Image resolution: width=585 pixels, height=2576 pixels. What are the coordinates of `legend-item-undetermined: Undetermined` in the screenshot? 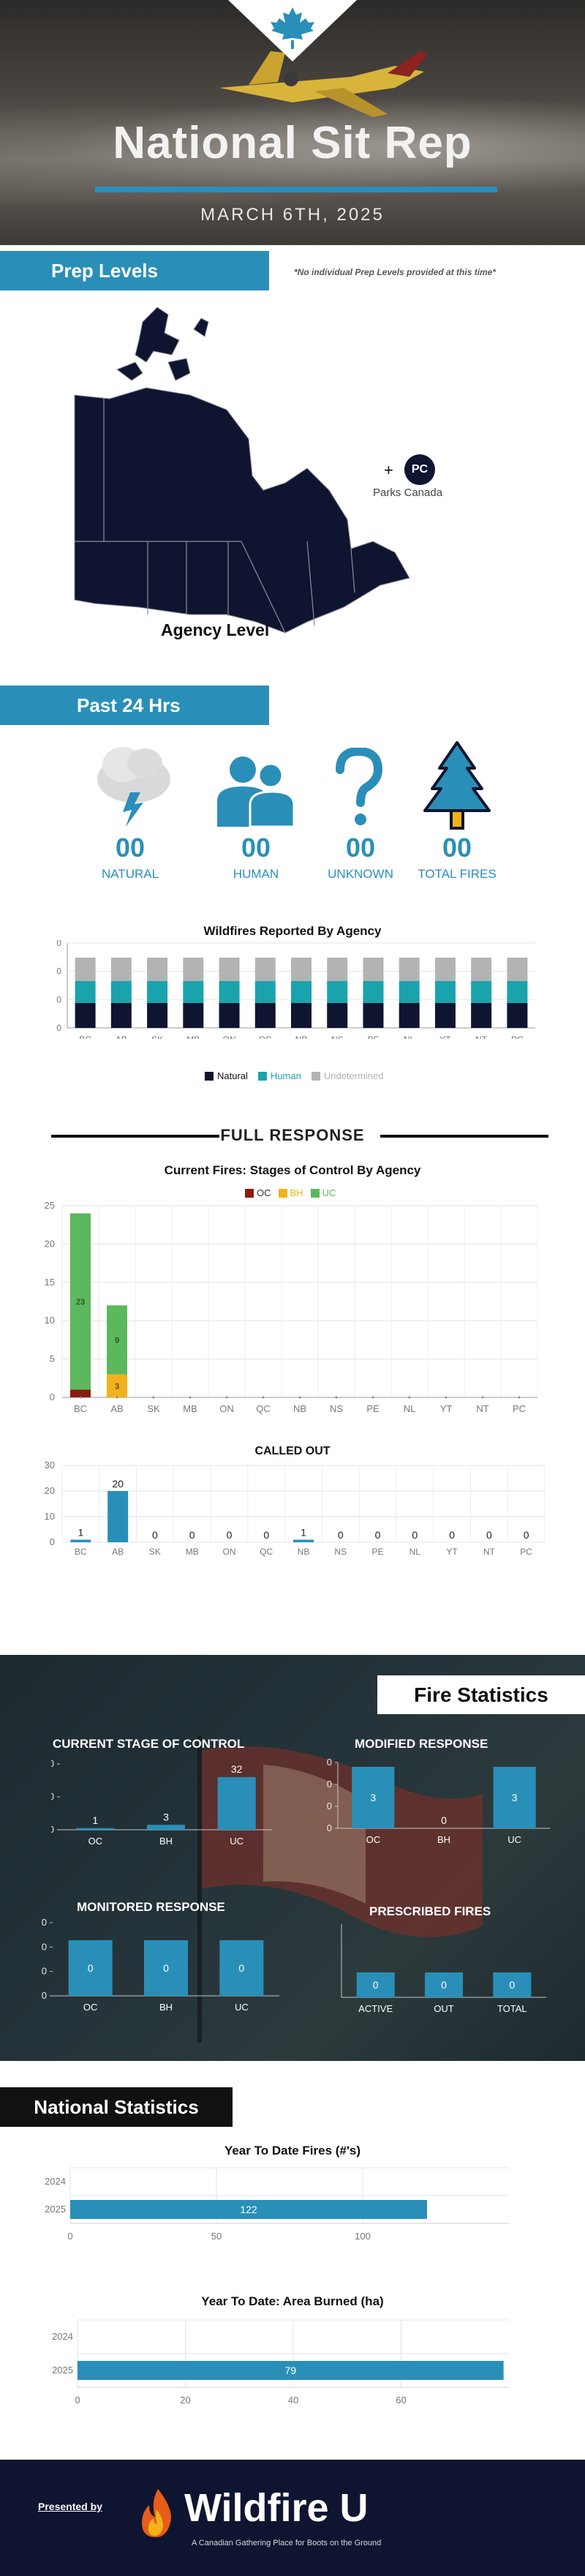 It's located at (347, 1075).